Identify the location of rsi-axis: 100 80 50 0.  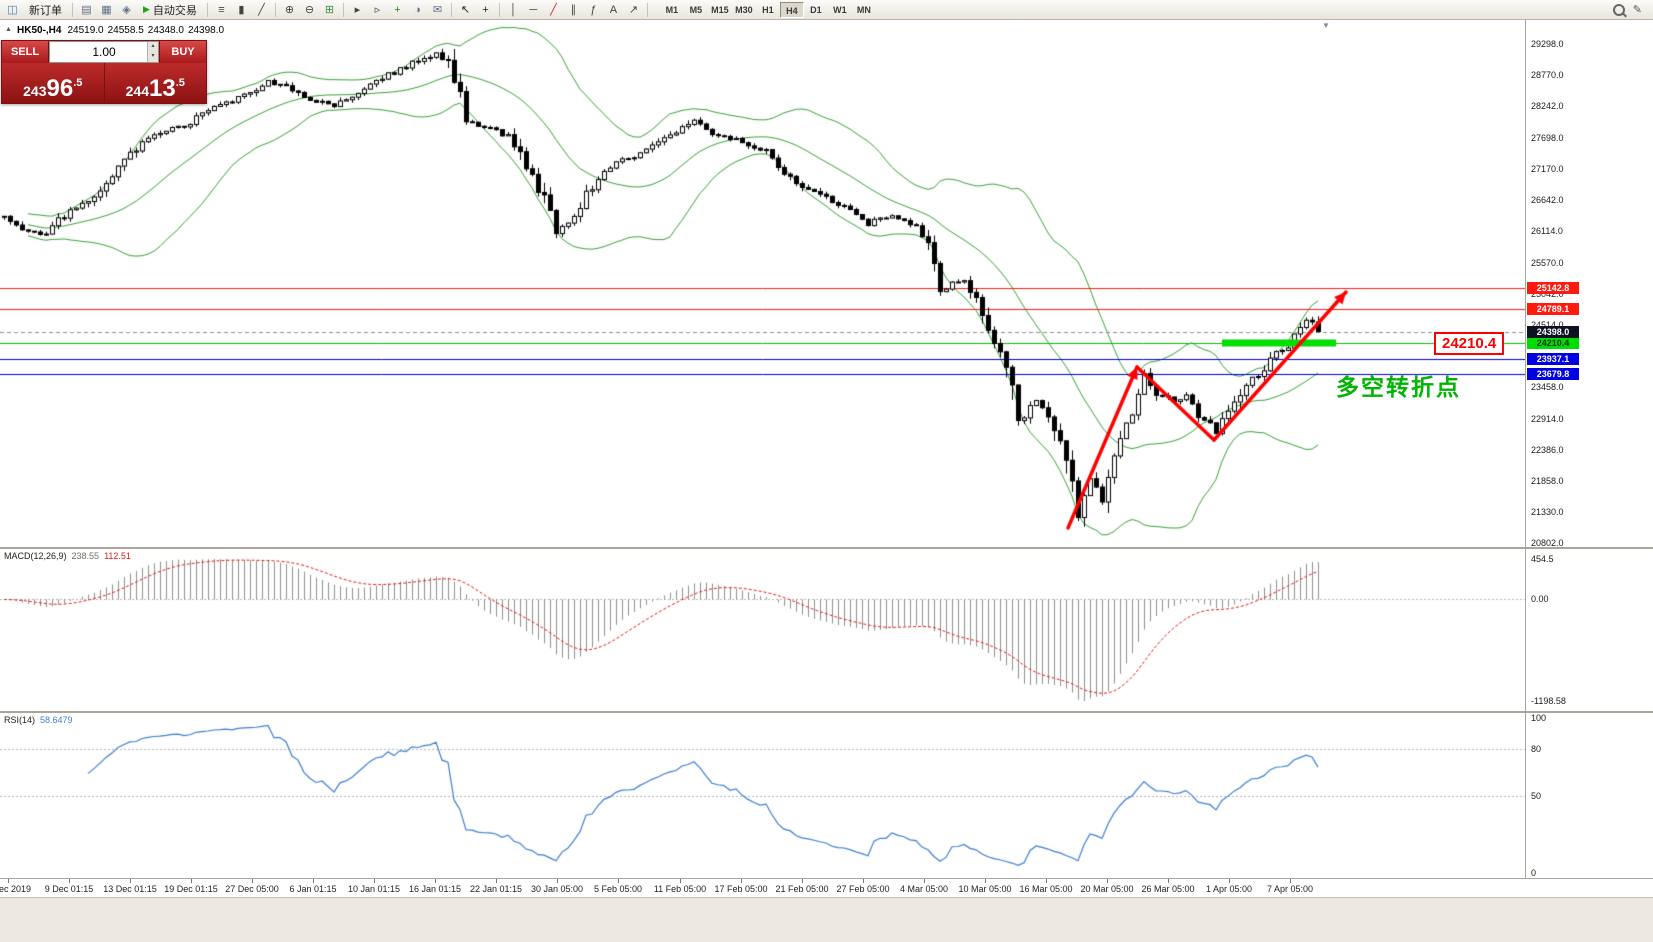
(1589, 795).